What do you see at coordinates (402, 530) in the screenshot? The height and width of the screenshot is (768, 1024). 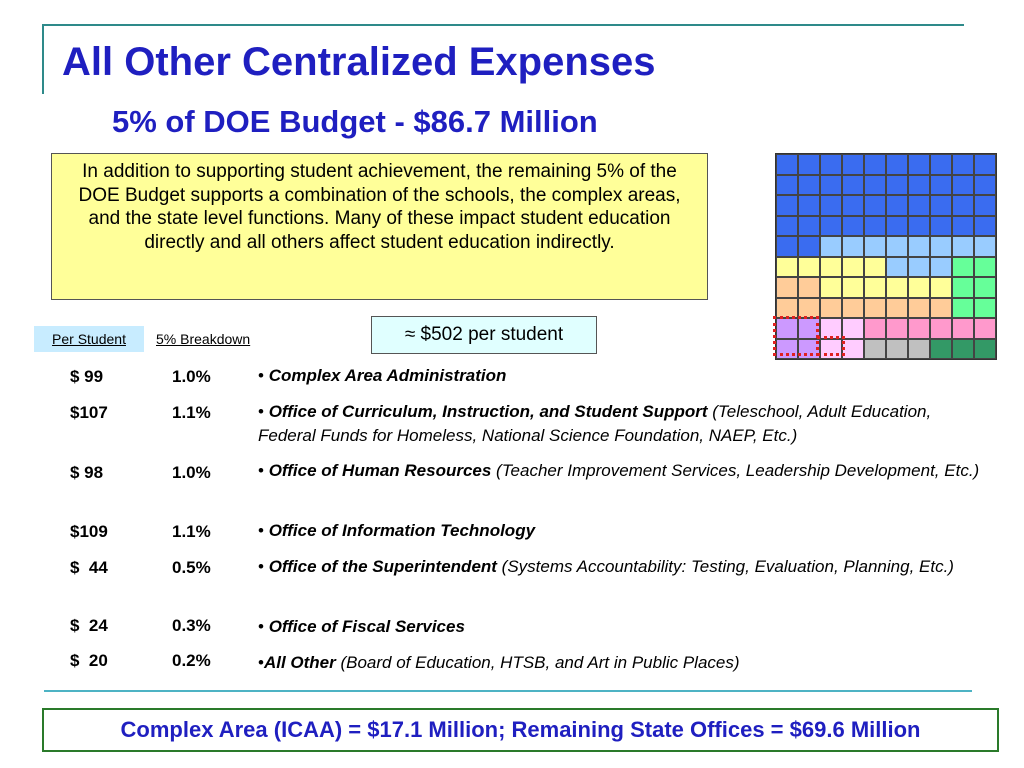 I see `row-title: Office of Information Technology` at bounding box center [402, 530].